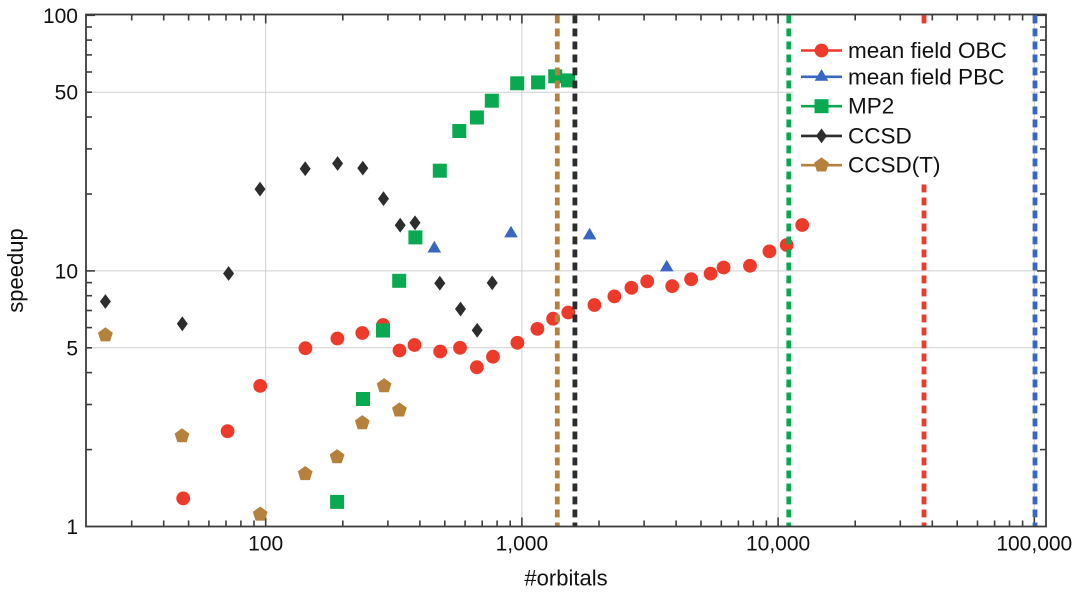 The image size is (1080, 599). Describe the element at coordinates (565, 578) in the screenshot. I see `svg-text: #orbitals` at that location.